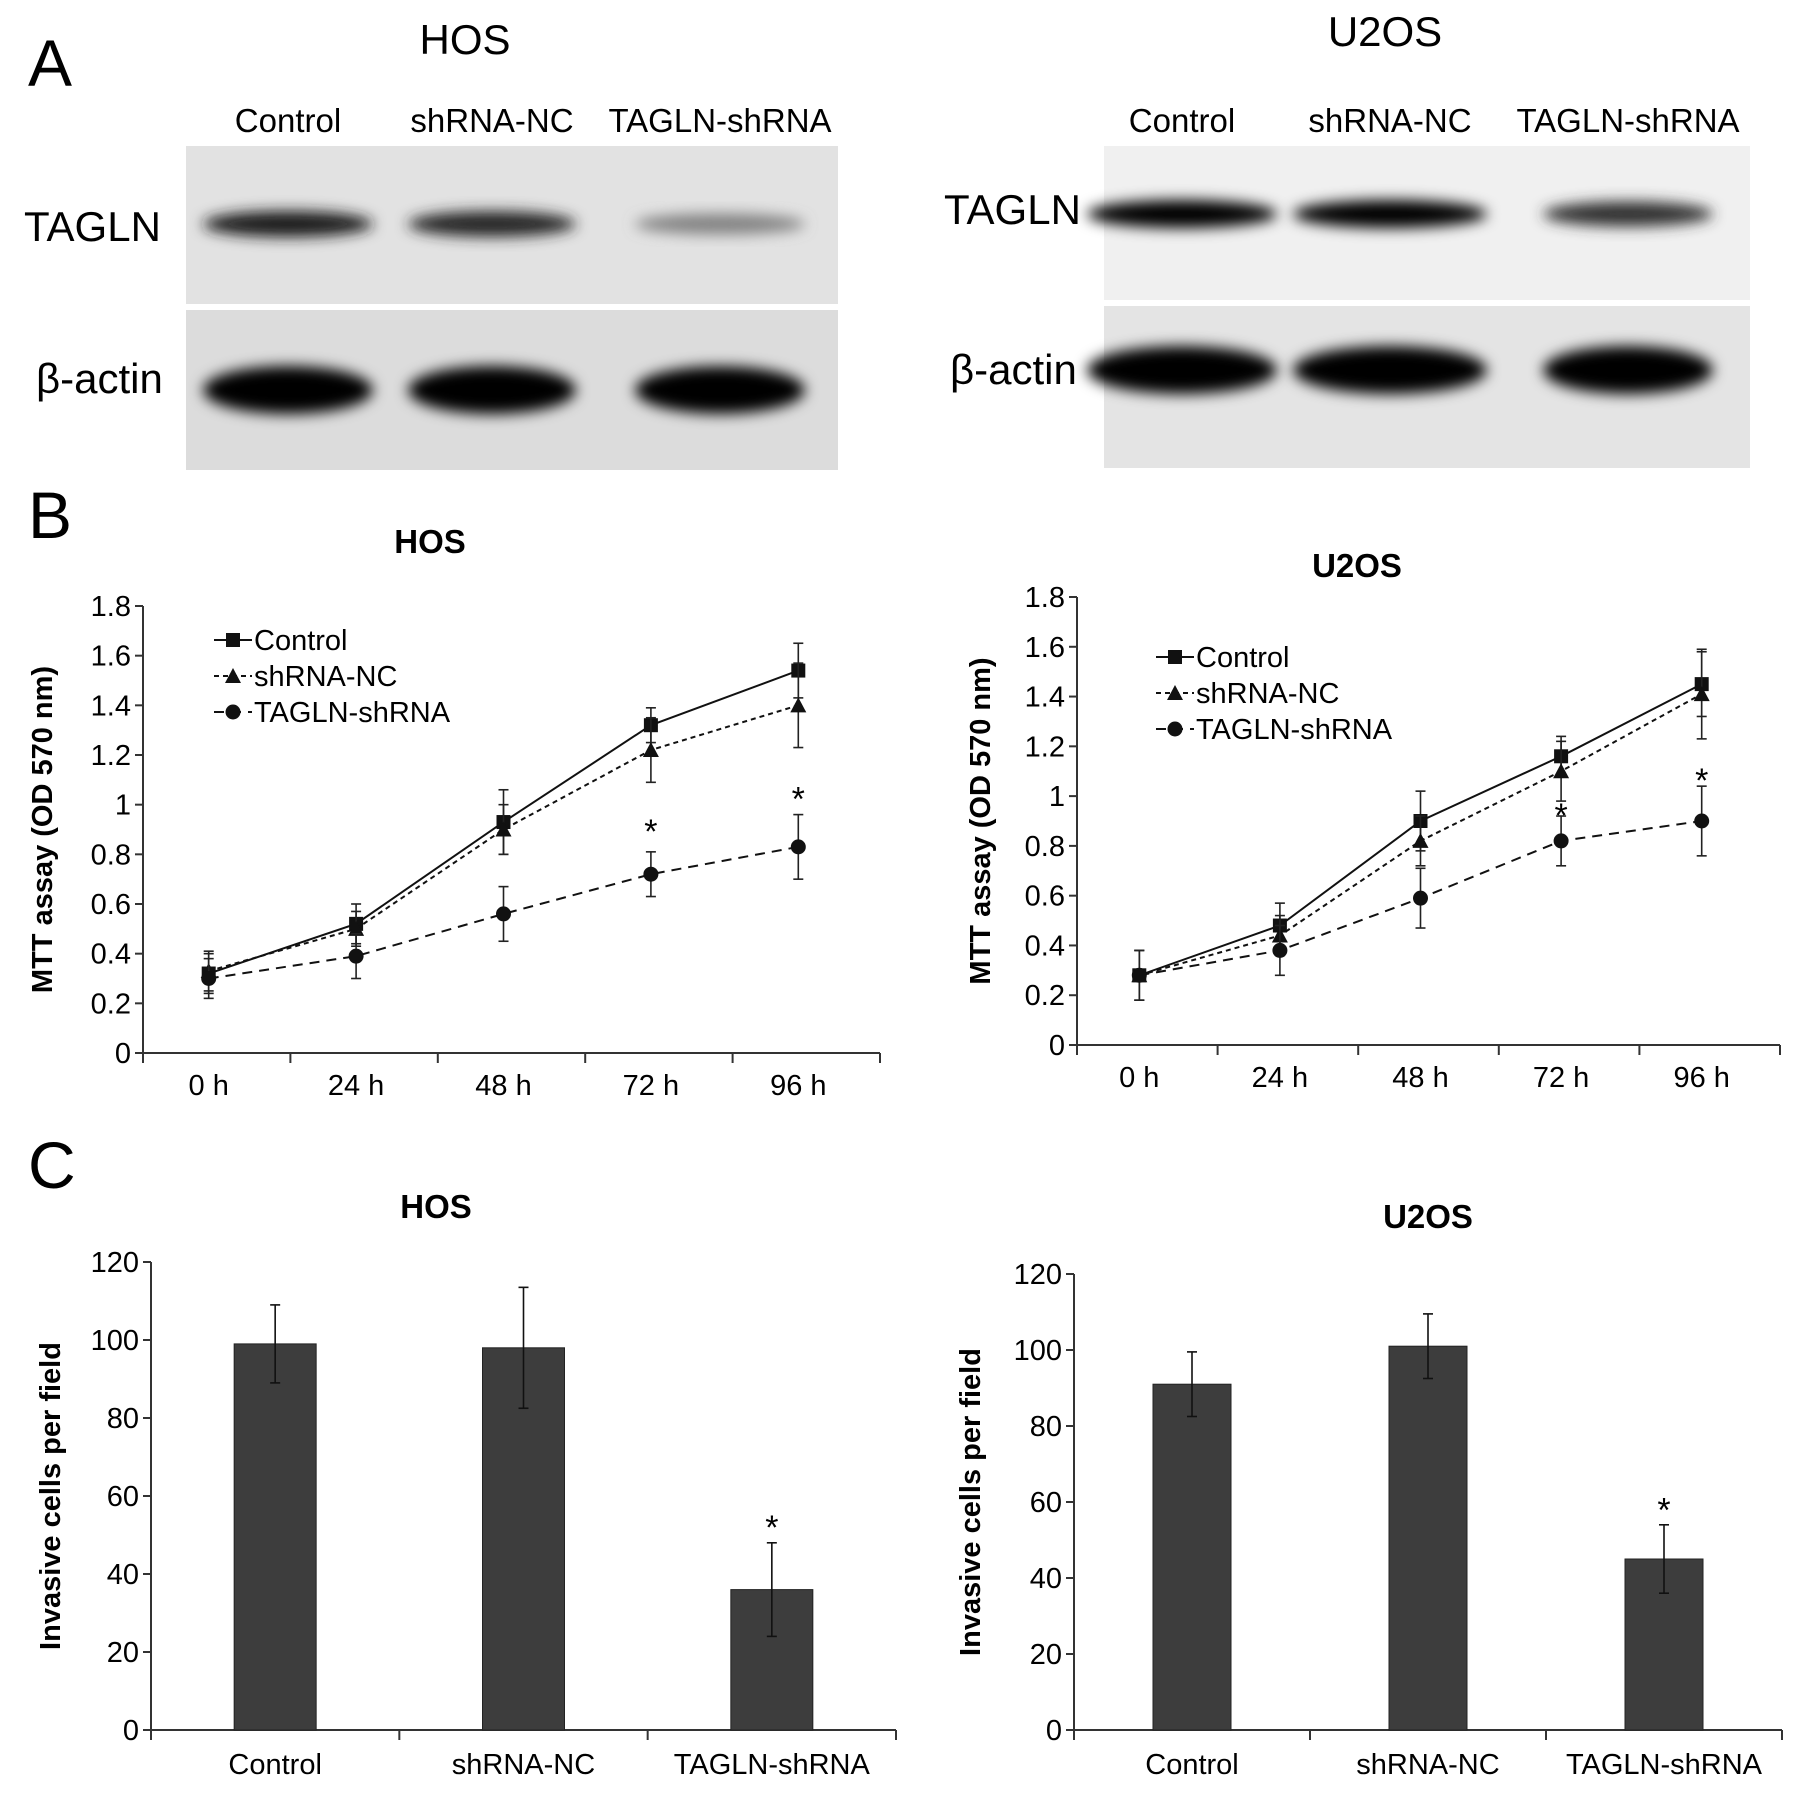  What do you see at coordinates (1182, 120) in the screenshot?
I see `lane-label: Control` at bounding box center [1182, 120].